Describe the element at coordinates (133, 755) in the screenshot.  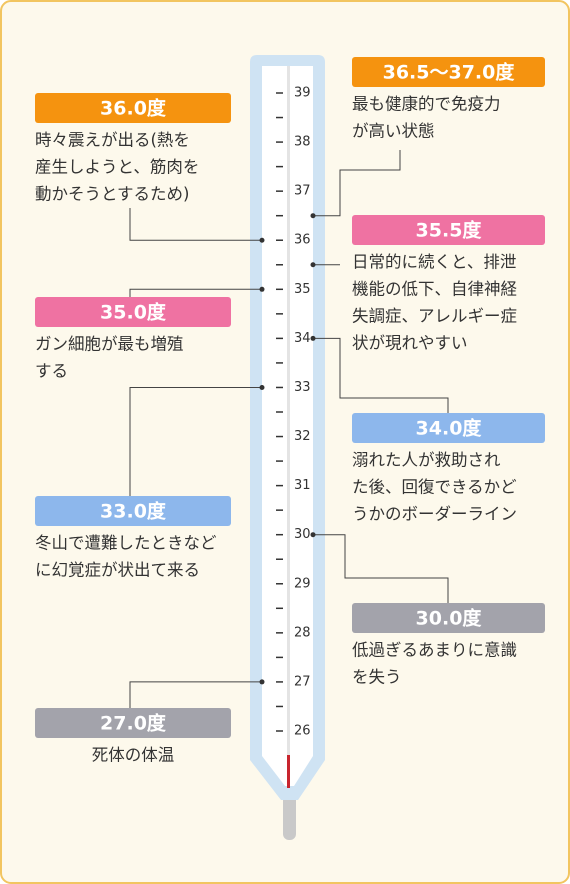
I see `note-text: 死体の体温` at that location.